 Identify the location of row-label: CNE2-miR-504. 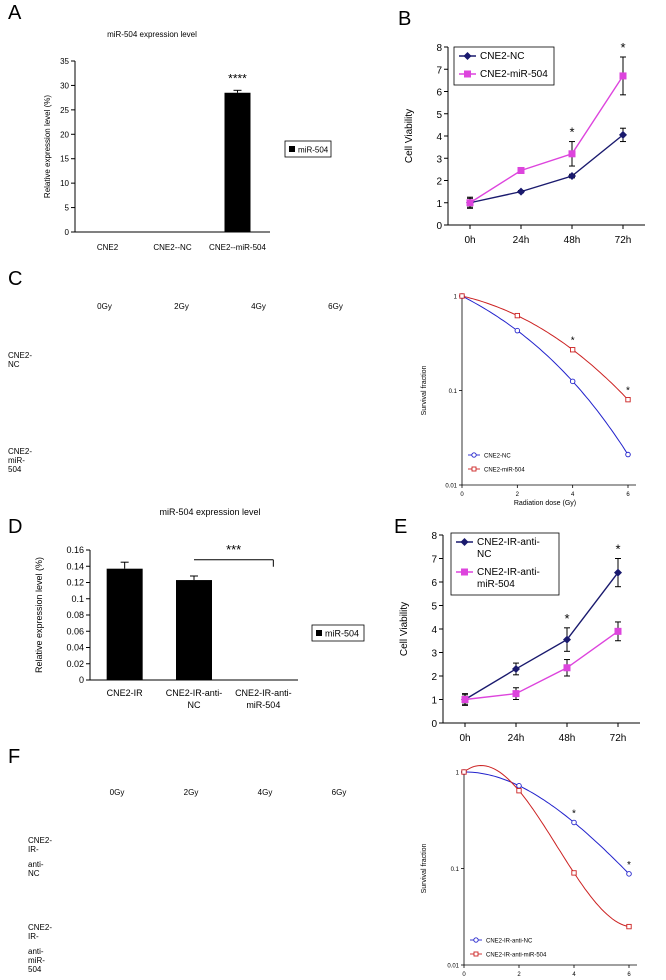
(20, 463).